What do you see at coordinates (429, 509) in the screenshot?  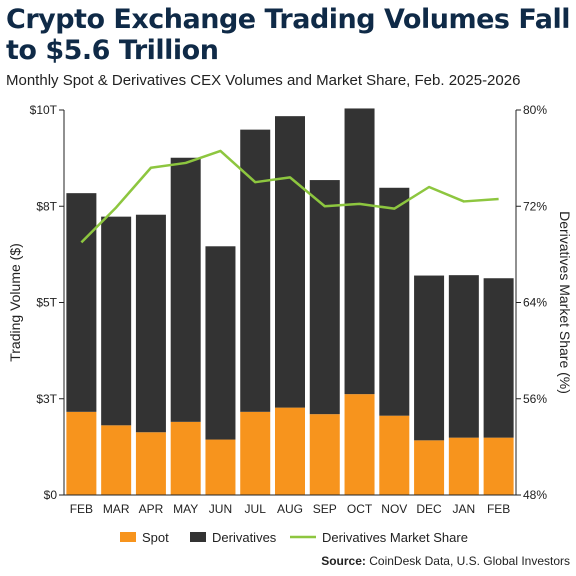 I see `x-tick-label: DEC` at bounding box center [429, 509].